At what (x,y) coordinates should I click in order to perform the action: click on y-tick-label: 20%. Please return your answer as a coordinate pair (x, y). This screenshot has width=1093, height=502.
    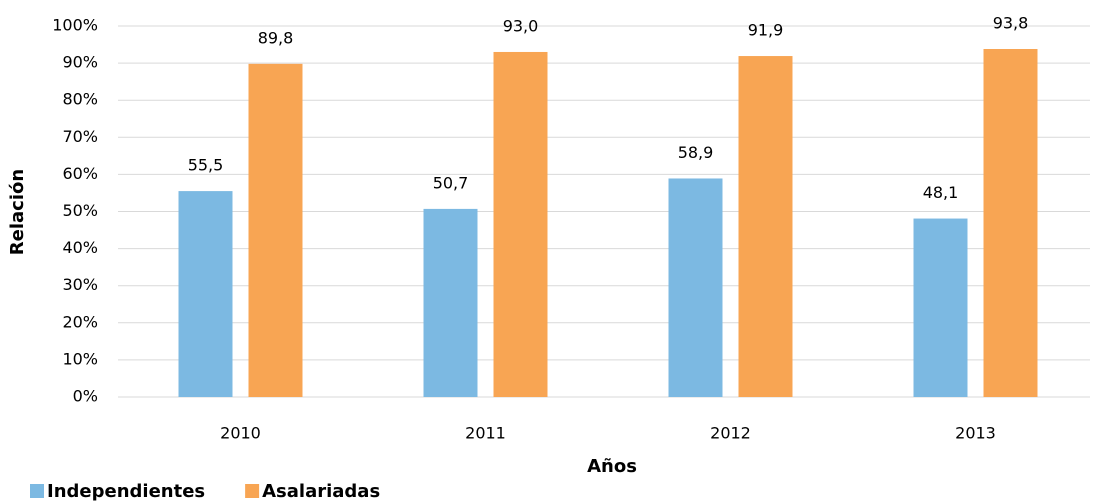
    Looking at the image, I should click on (80, 321).